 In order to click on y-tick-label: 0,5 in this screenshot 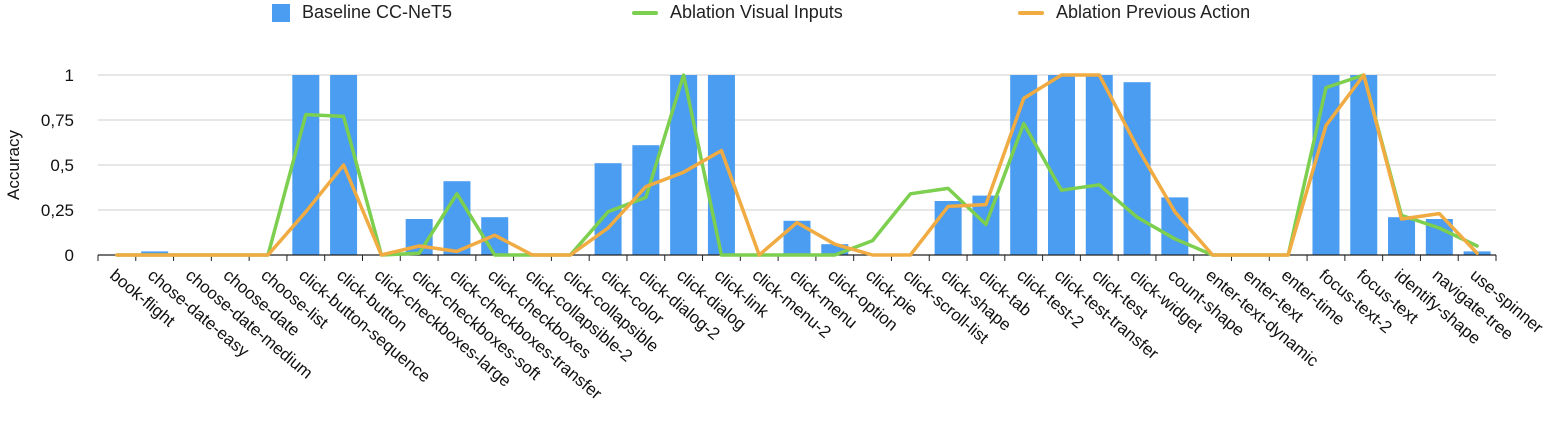, I will do `click(62, 165)`.